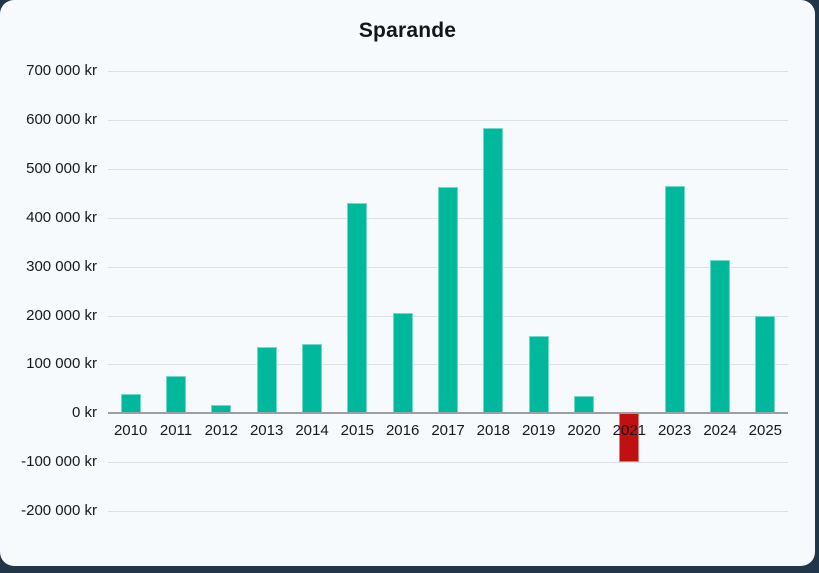  Describe the element at coordinates (312, 378) in the screenshot. I see `bar-2014` at that location.